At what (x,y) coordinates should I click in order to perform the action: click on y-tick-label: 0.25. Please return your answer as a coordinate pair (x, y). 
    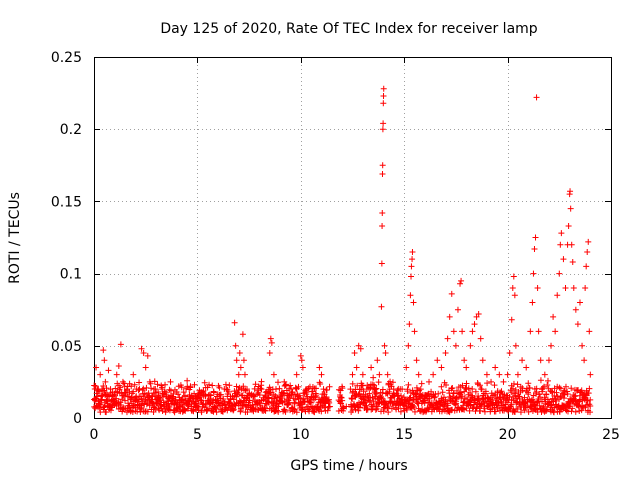
    Looking at the image, I should click on (66, 58).